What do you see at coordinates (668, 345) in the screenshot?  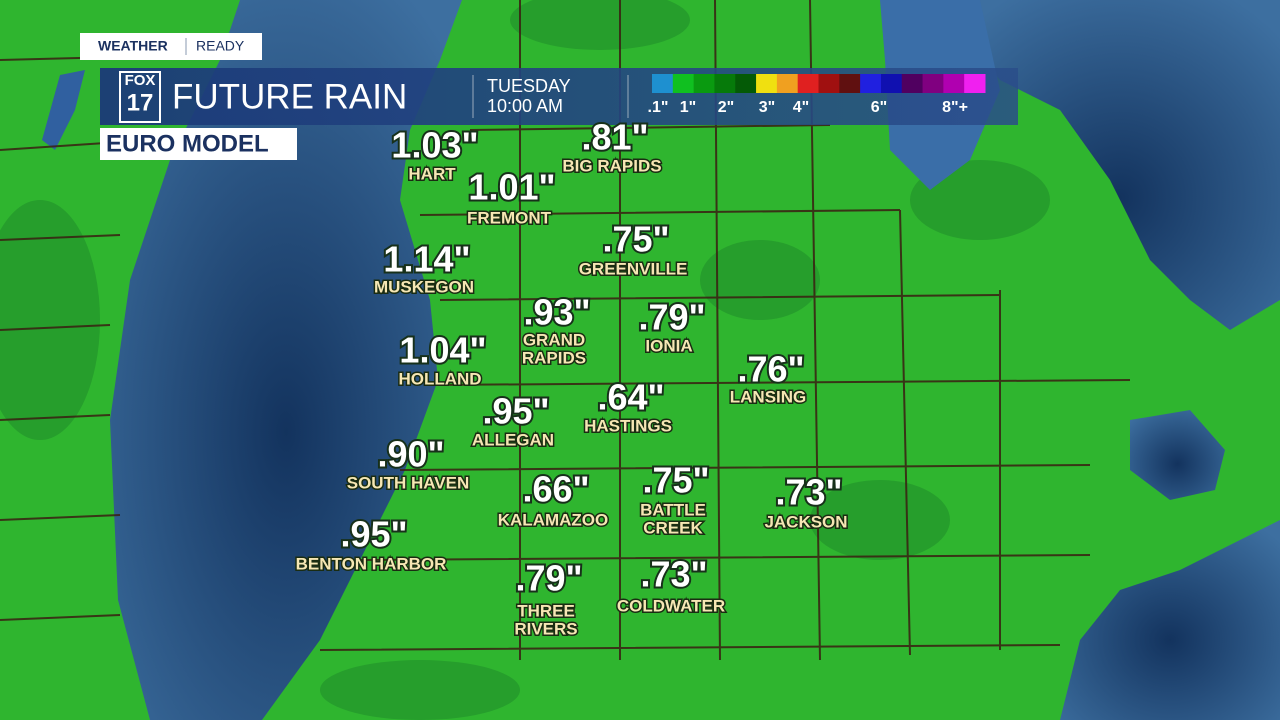 I see `city-name: IONIA` at bounding box center [668, 345].